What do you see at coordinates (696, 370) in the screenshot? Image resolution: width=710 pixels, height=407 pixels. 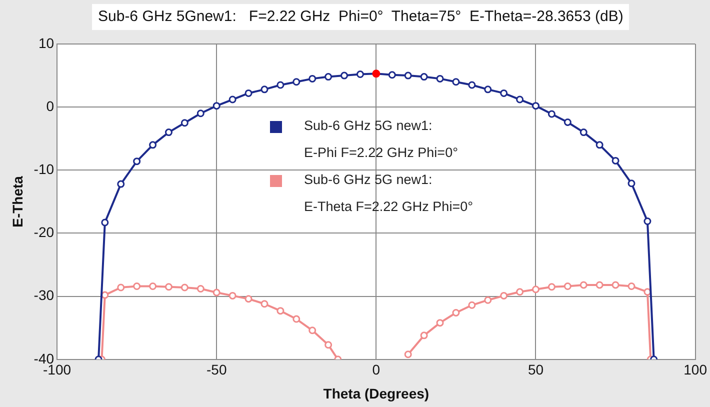 I see `x-tick-label: 100` at bounding box center [696, 370].